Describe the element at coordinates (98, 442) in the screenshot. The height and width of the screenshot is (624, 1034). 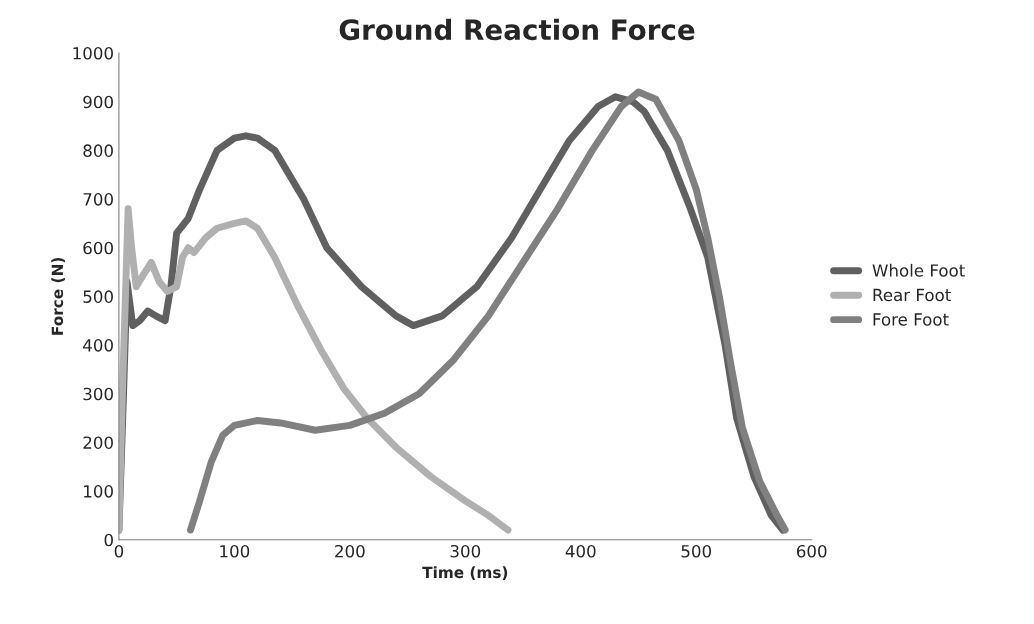
I see `y-tick-label: 200` at that location.